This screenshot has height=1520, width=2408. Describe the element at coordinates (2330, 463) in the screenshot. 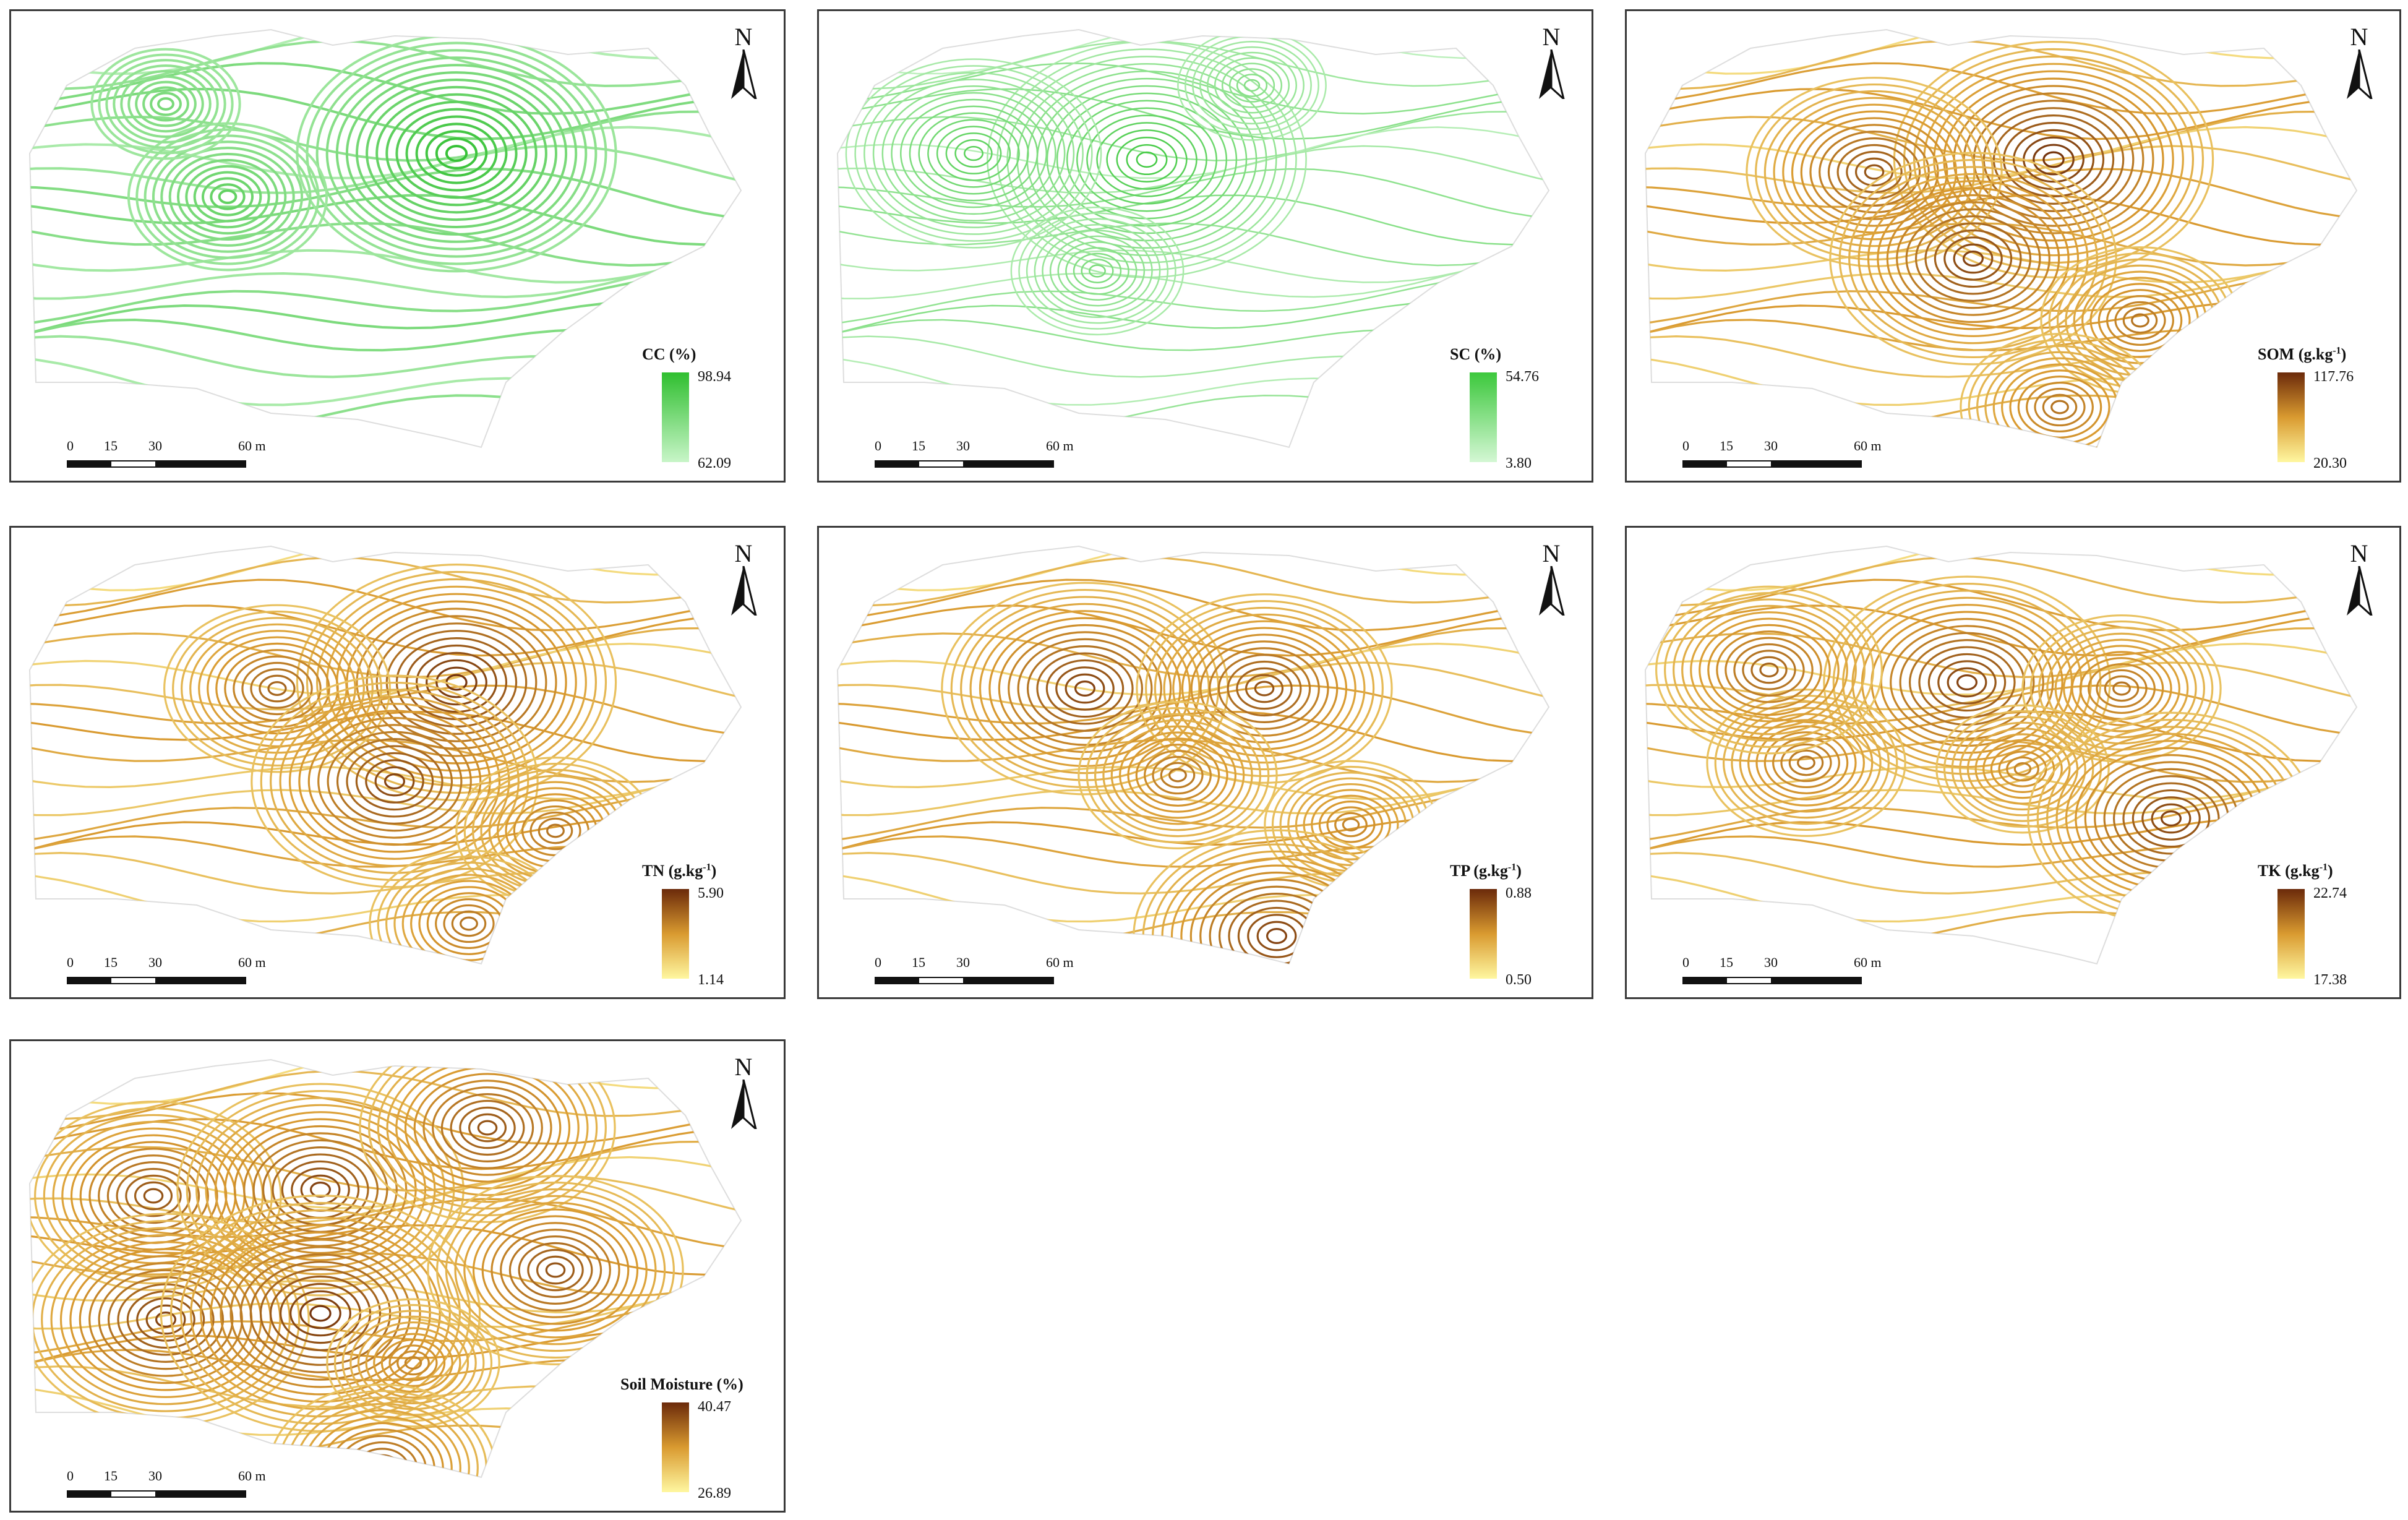

I see `legend-min: 20.30` at that location.